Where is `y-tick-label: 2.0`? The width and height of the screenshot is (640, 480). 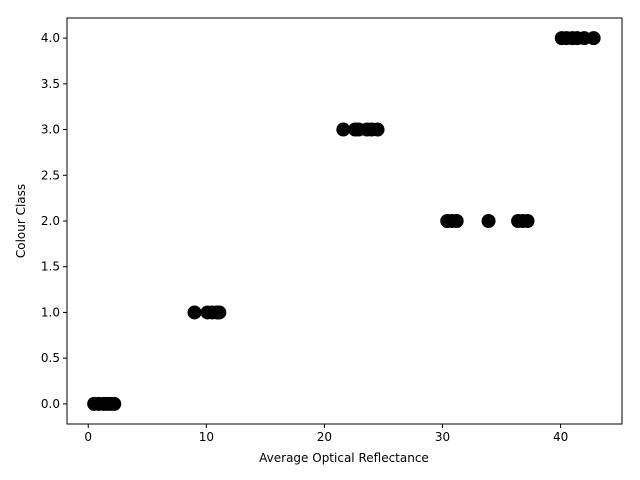
y-tick-label: 2.0 is located at coordinates (50, 221).